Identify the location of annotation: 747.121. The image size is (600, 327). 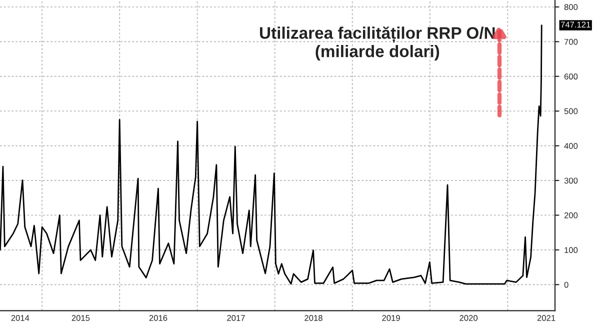
(575, 25).